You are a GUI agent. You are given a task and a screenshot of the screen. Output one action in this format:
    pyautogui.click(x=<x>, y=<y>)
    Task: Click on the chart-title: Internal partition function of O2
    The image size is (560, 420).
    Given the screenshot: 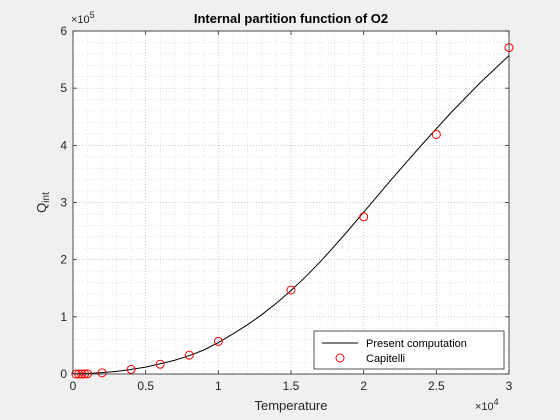 What is the action you would take?
    pyautogui.click(x=291, y=18)
    